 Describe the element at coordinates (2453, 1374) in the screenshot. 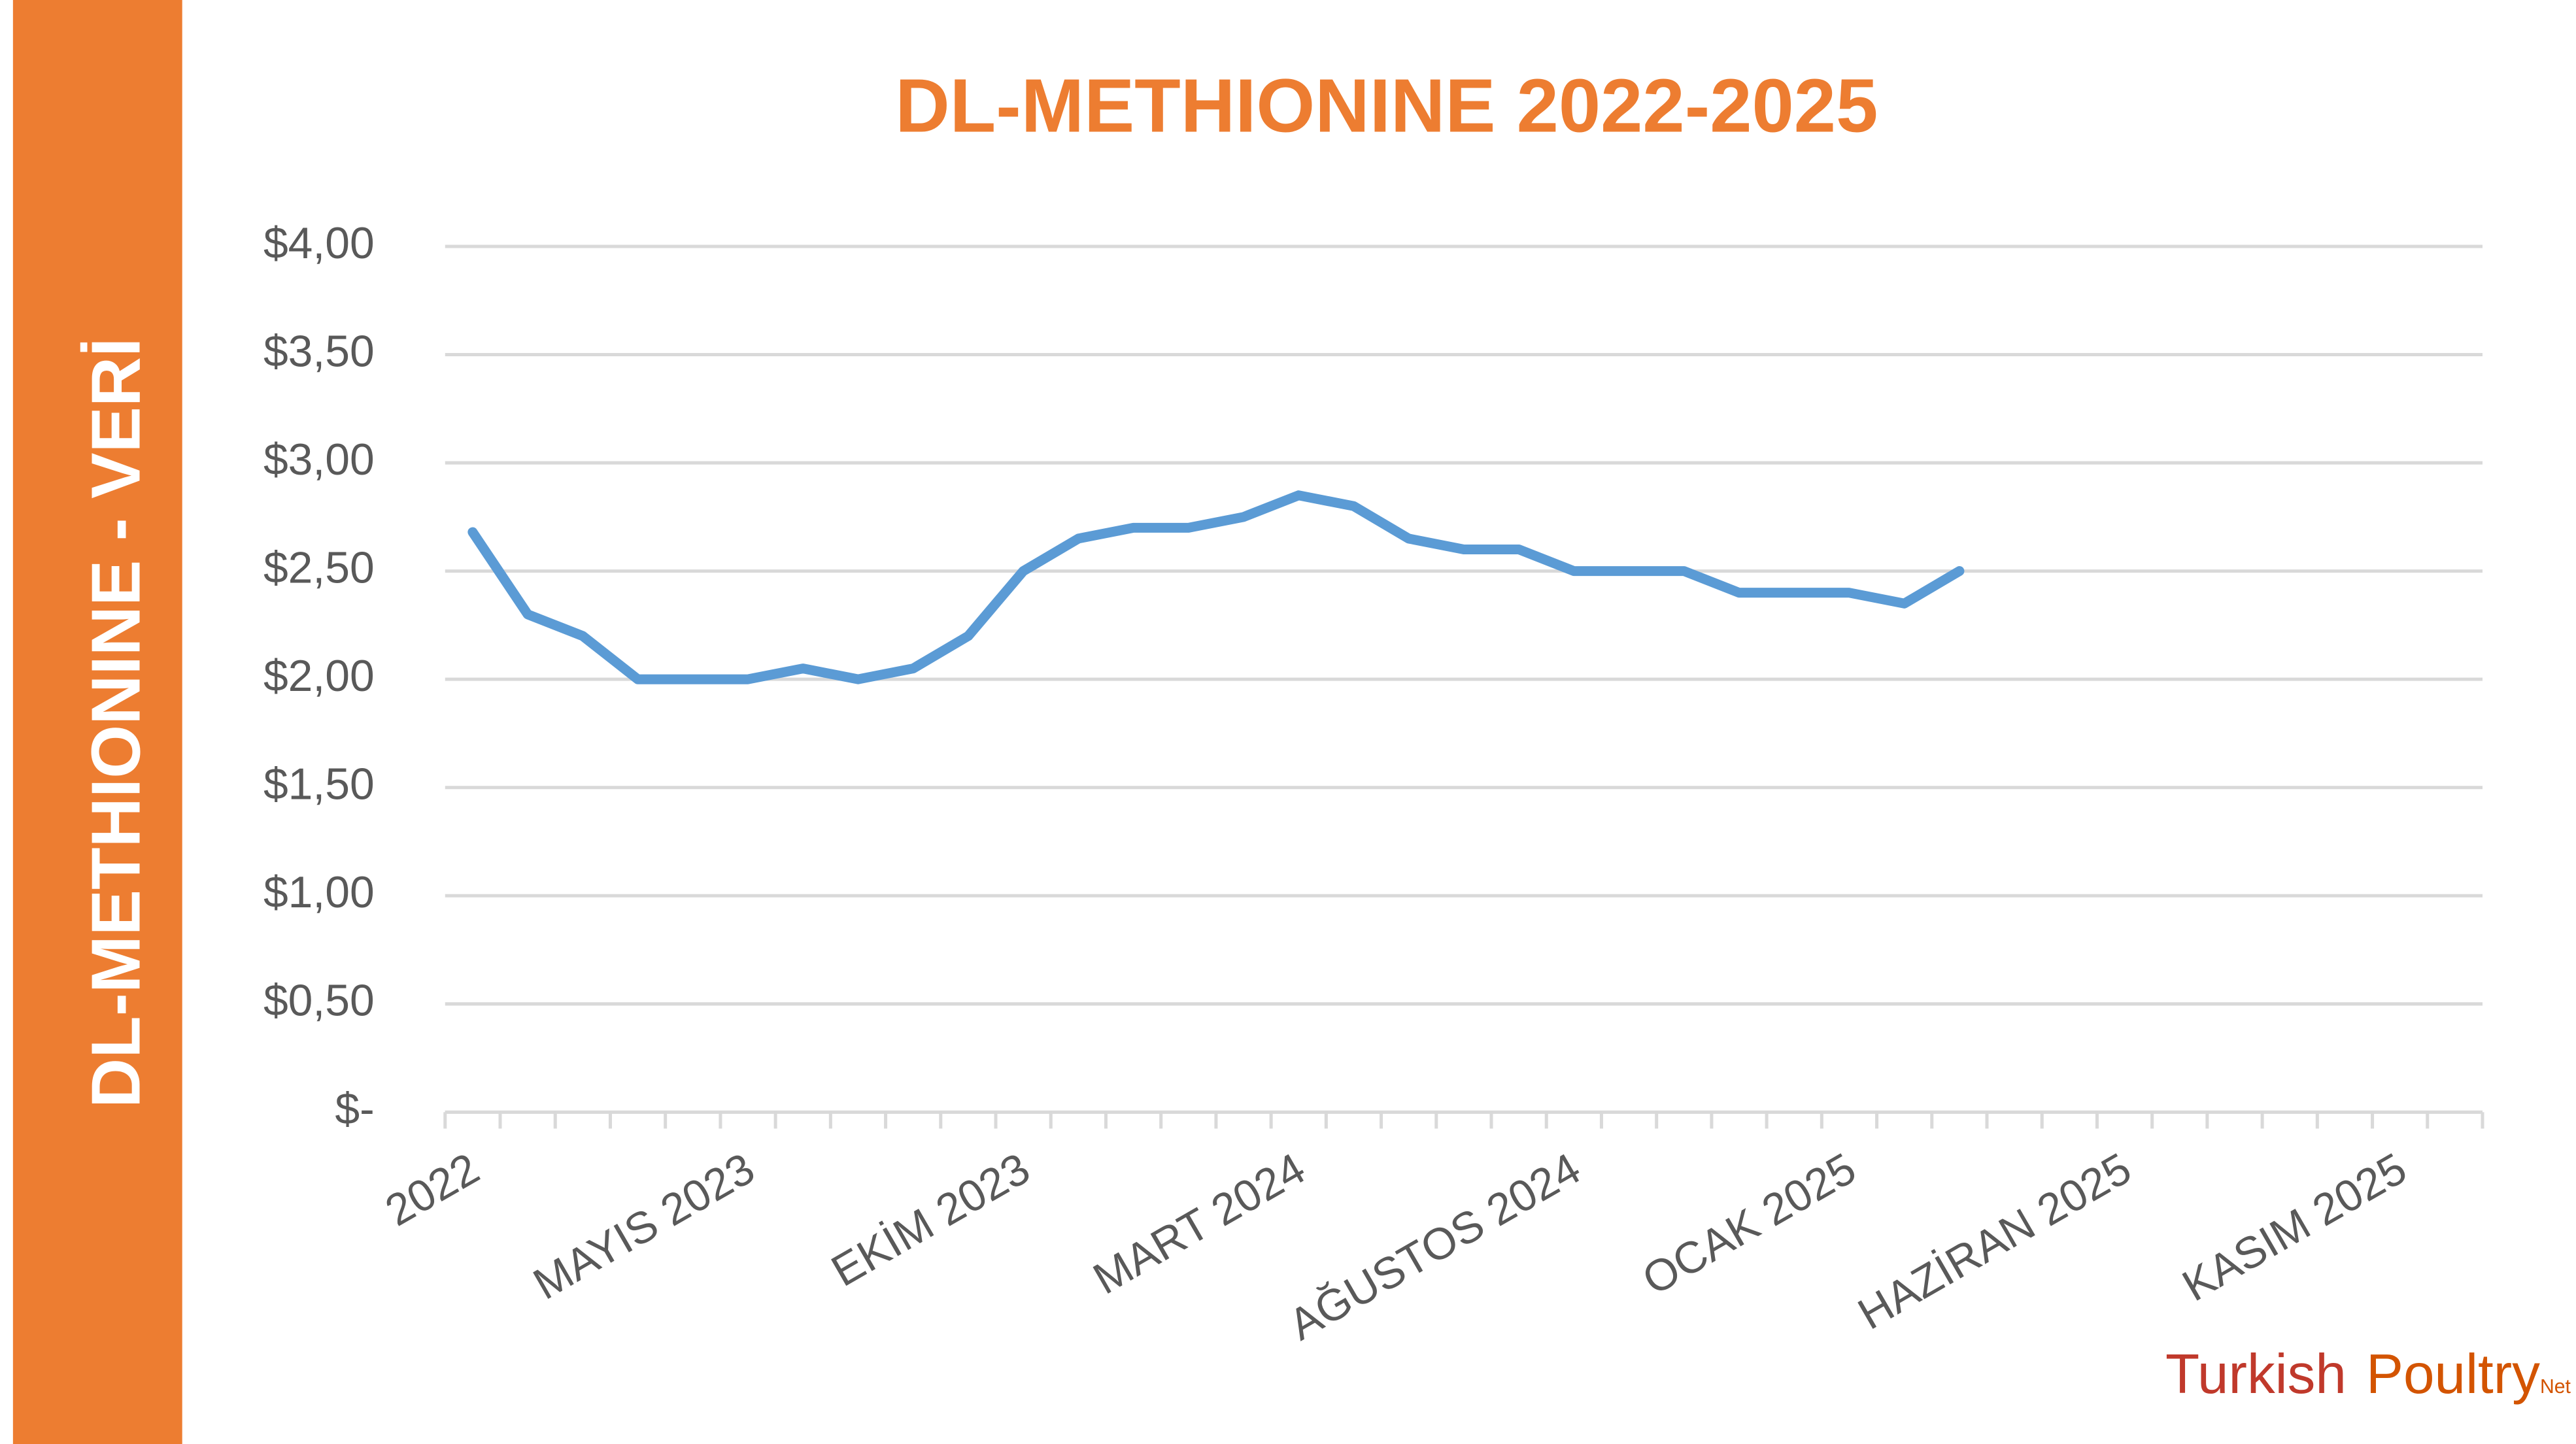

I see `logo-word: Poultry` at that location.